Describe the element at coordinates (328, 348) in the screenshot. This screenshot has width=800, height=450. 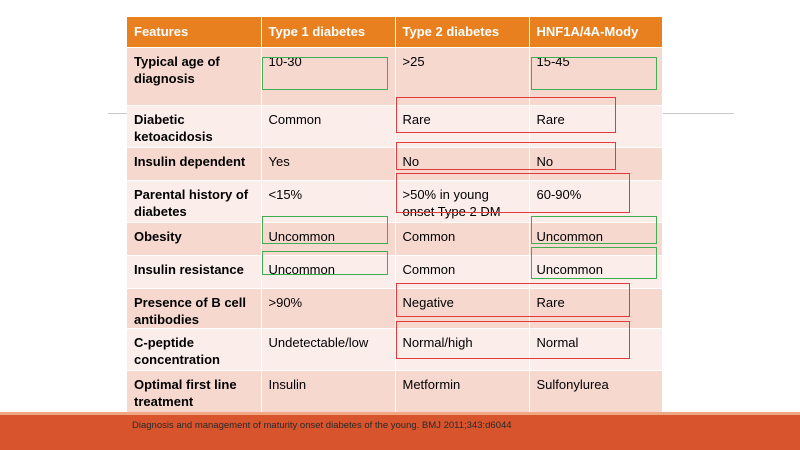
I see `type1-cell: Undetectable/low` at that location.